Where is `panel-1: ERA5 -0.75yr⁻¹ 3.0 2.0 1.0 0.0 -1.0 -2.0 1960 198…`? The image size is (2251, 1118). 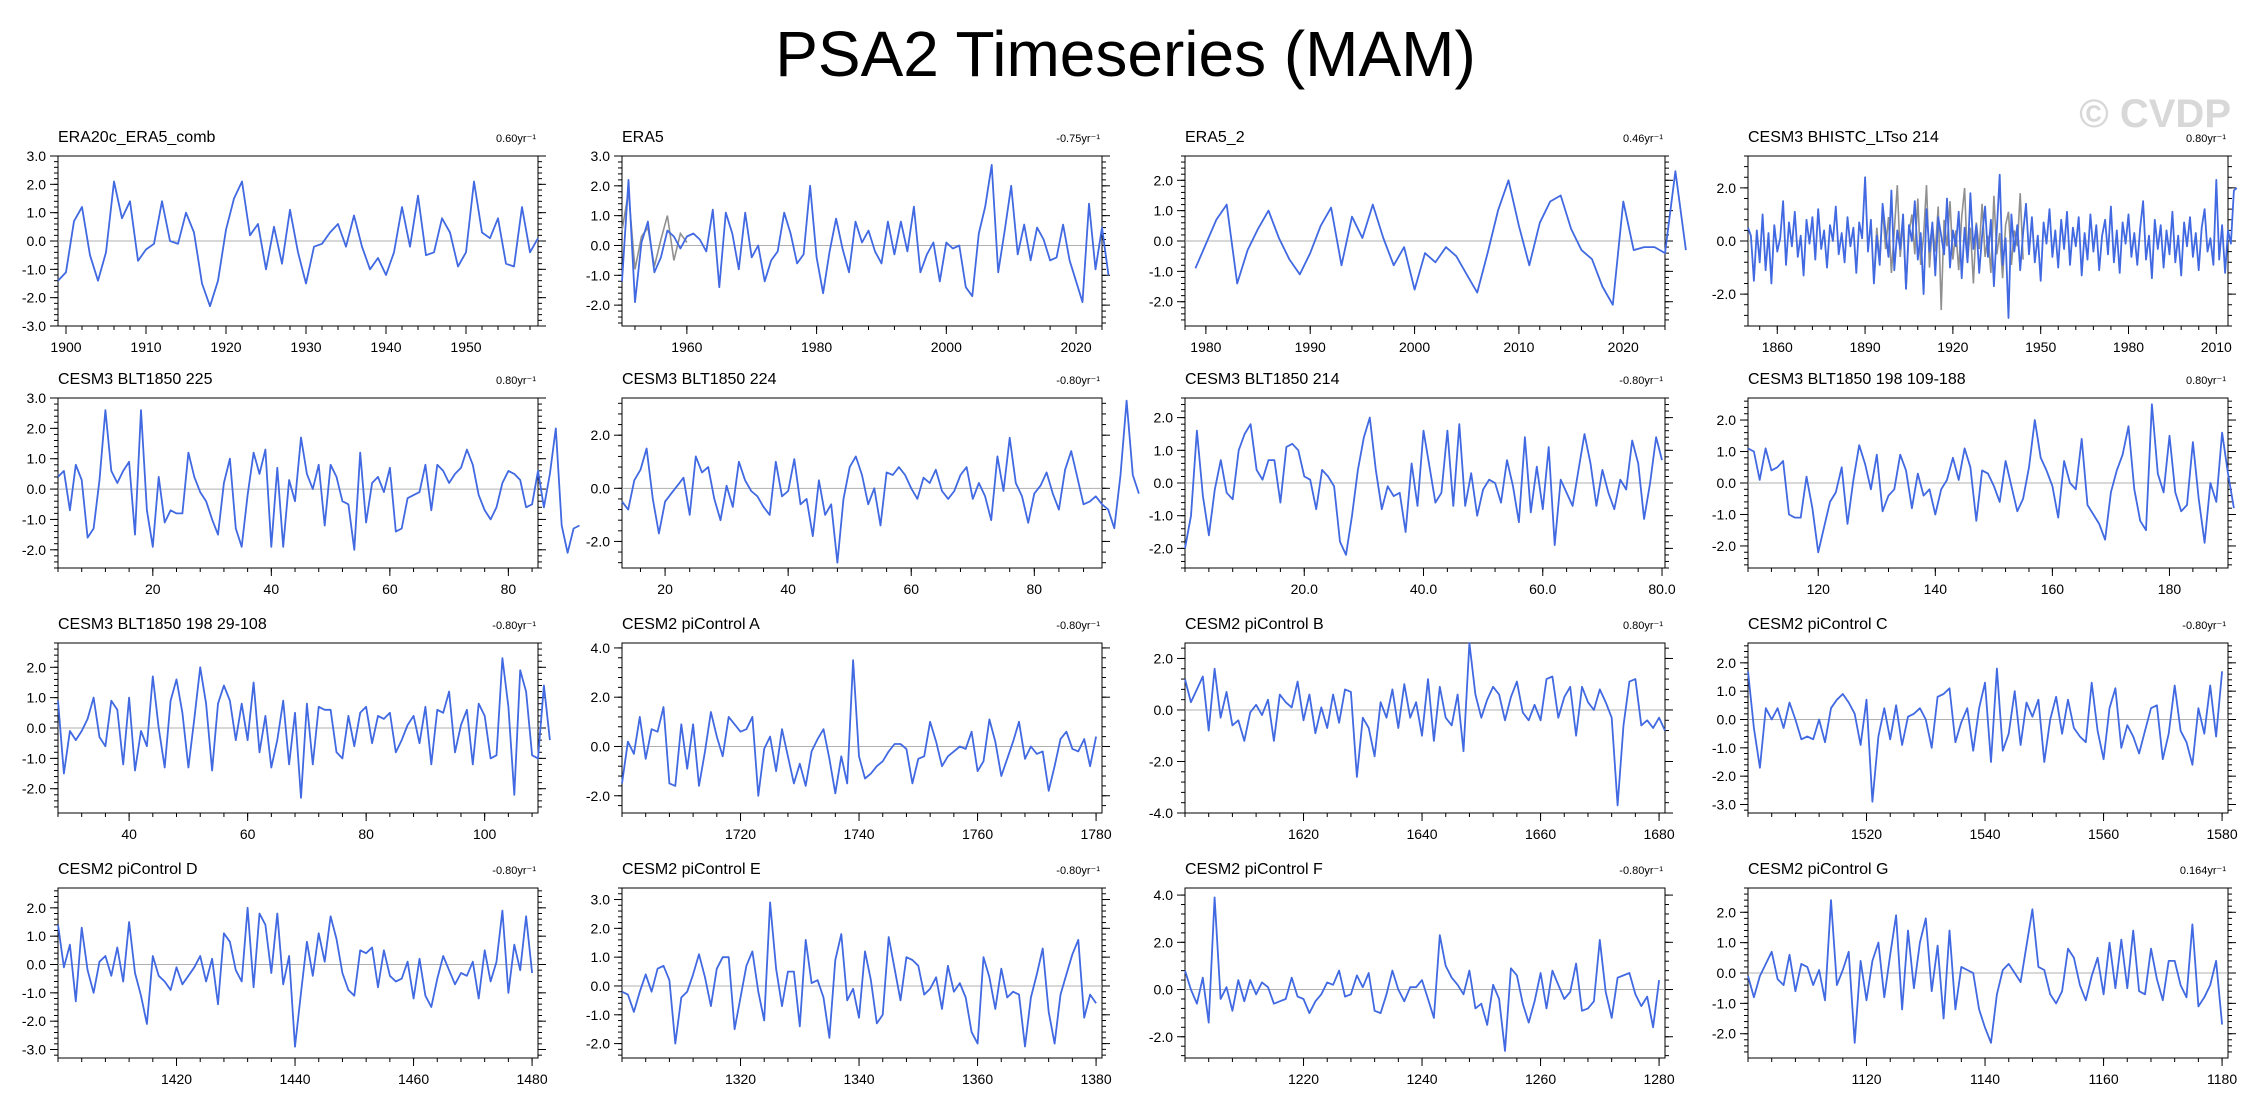 panel-1: ERA5 -0.75yr⁻¹ 3.0 2.0 1.0 0.0 -1.0 -2.0 1960 198… is located at coordinates (848, 242).